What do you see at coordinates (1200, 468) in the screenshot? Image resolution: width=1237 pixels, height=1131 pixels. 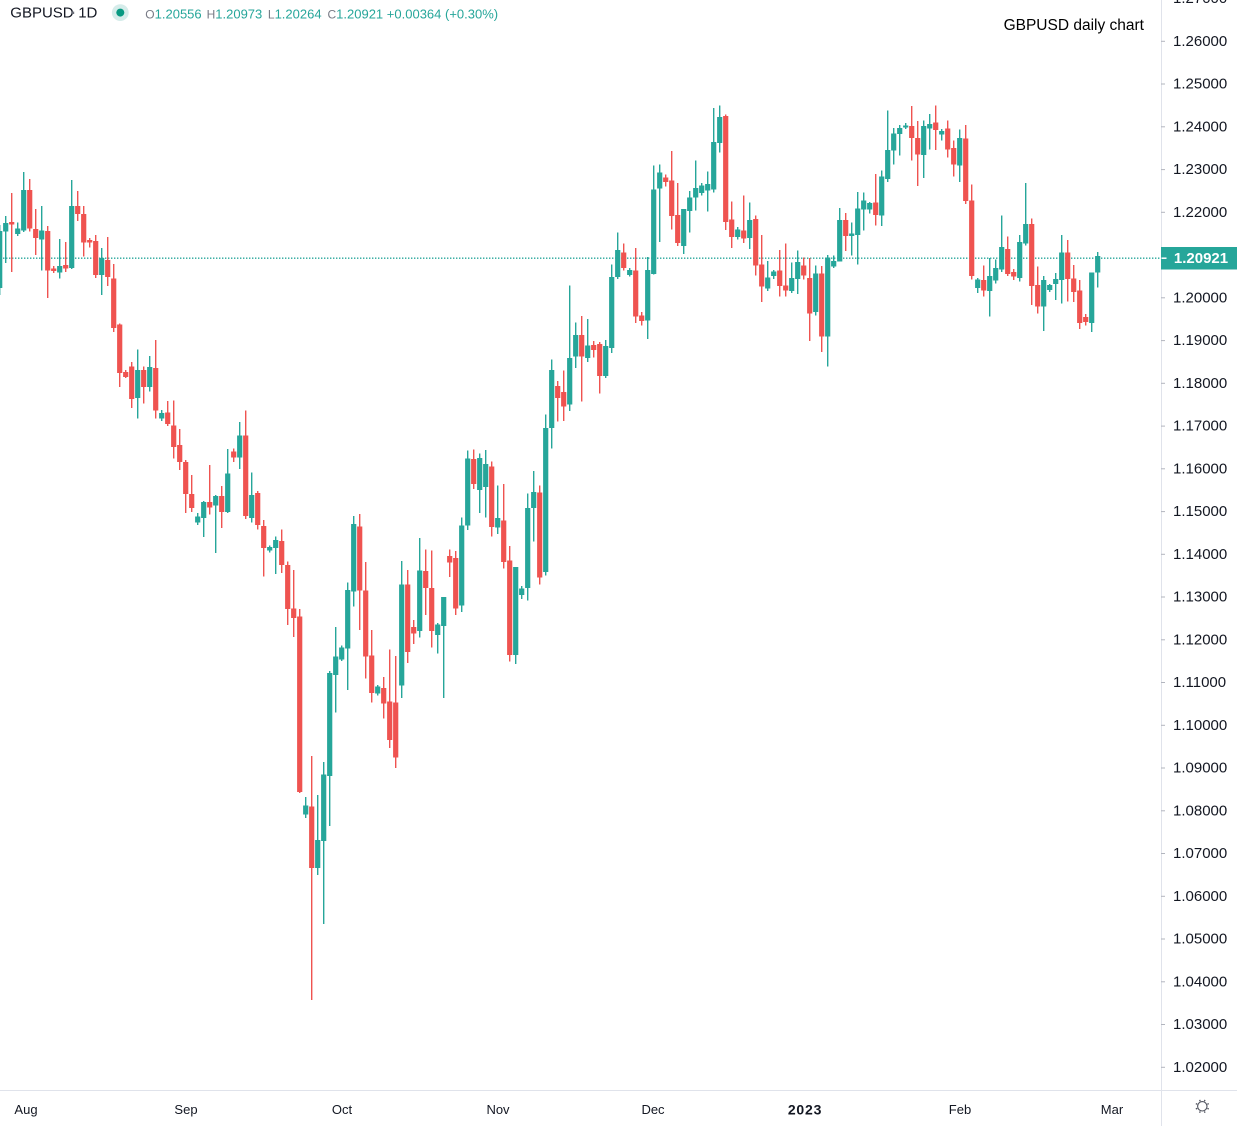 I see `svg-text: 1.16000` at bounding box center [1200, 468].